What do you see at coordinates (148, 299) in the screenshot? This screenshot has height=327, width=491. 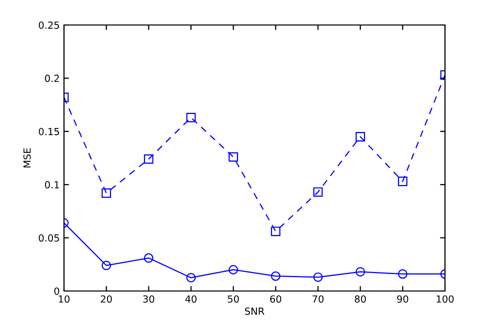 I see `x-tick-label: 30` at bounding box center [148, 299].